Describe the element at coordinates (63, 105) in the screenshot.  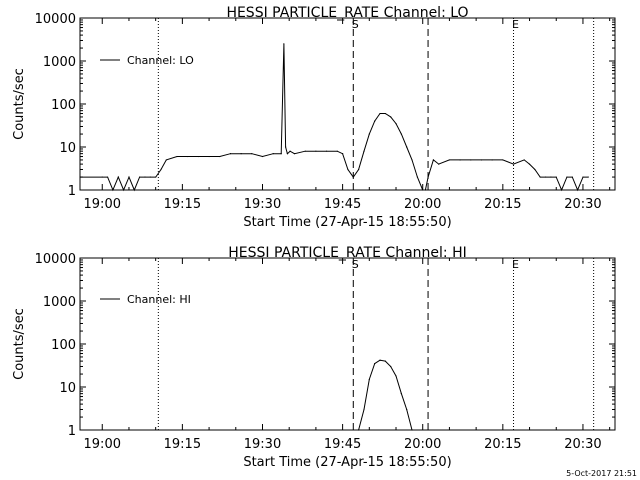
I see `y-tick-label: 100` at that location.